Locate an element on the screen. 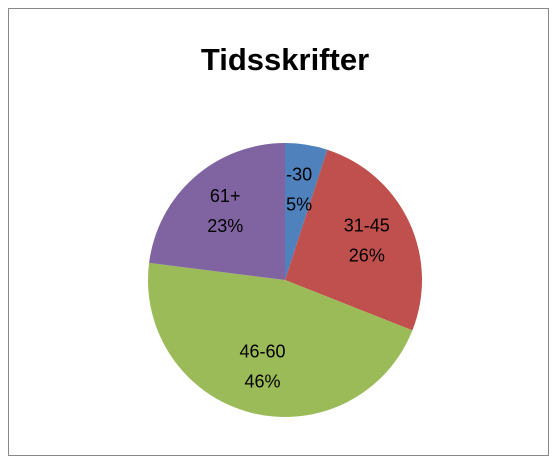  chart-title: Tidsskrifter is located at coordinates (285, 59).